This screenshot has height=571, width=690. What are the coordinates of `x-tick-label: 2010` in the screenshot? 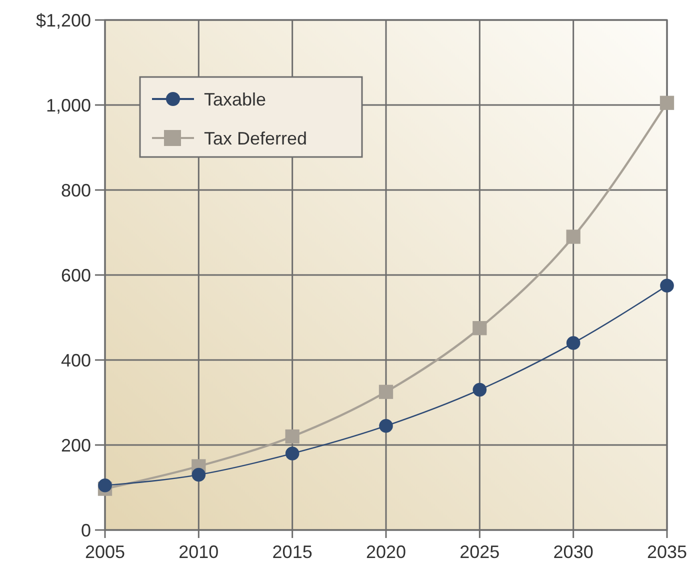 It's located at (198, 552).